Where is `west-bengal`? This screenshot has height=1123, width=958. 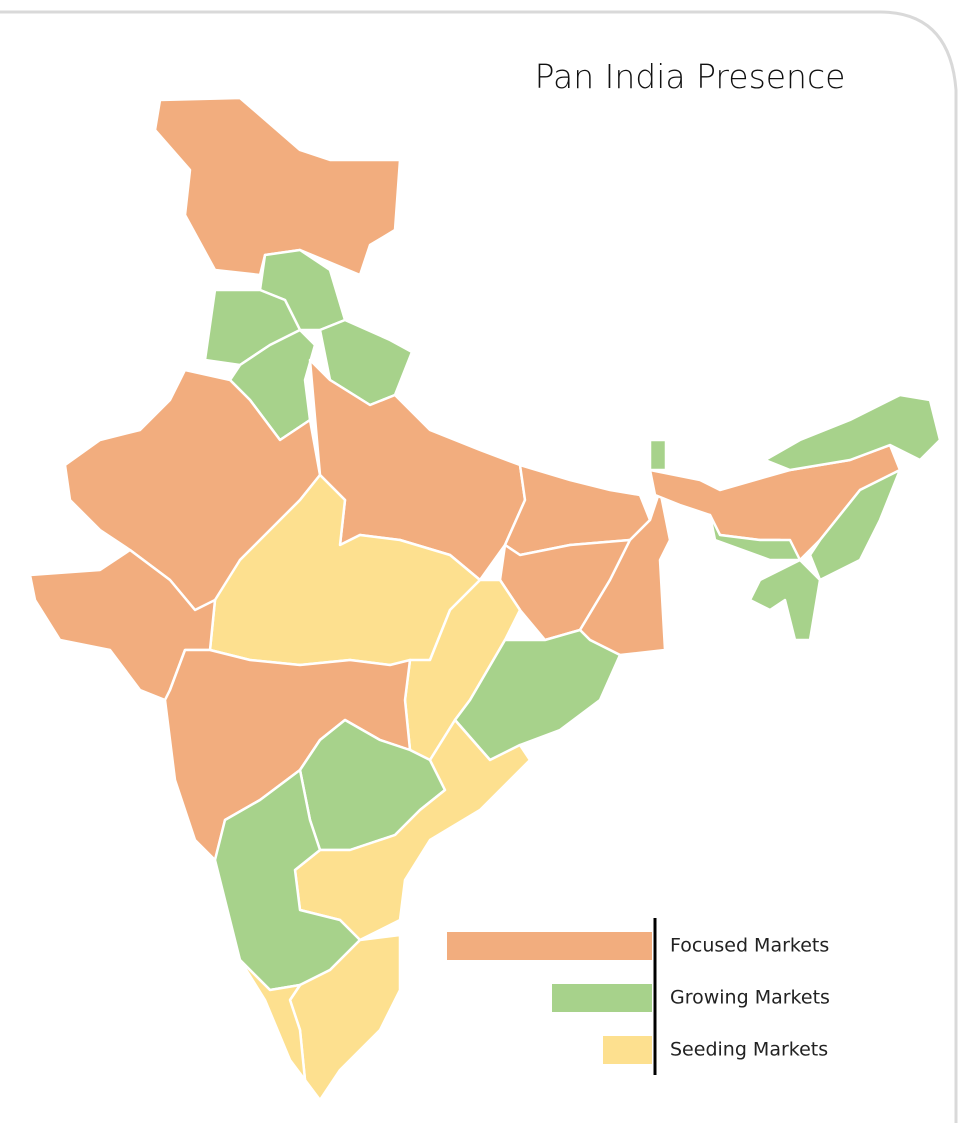
west-bengal is located at coordinates (625, 572).